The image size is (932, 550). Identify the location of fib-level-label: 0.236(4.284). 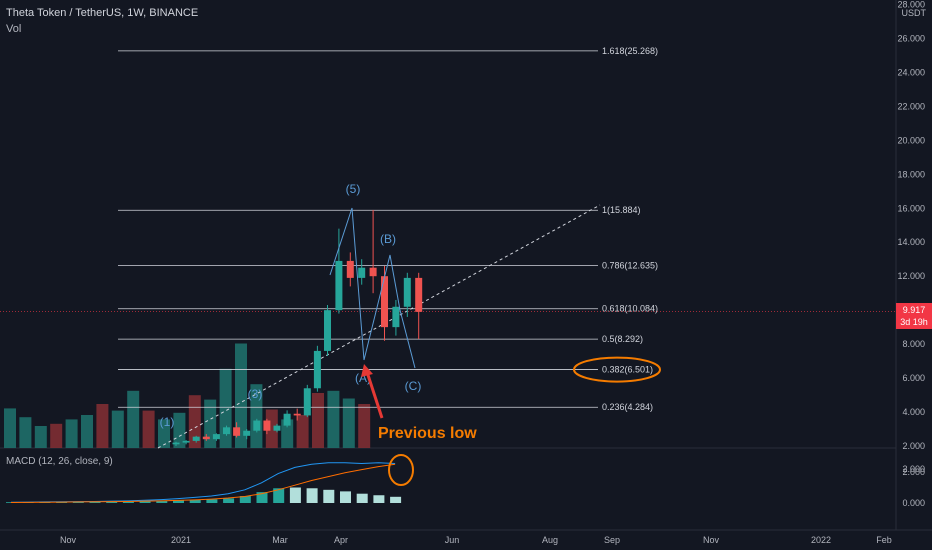
(627, 407).